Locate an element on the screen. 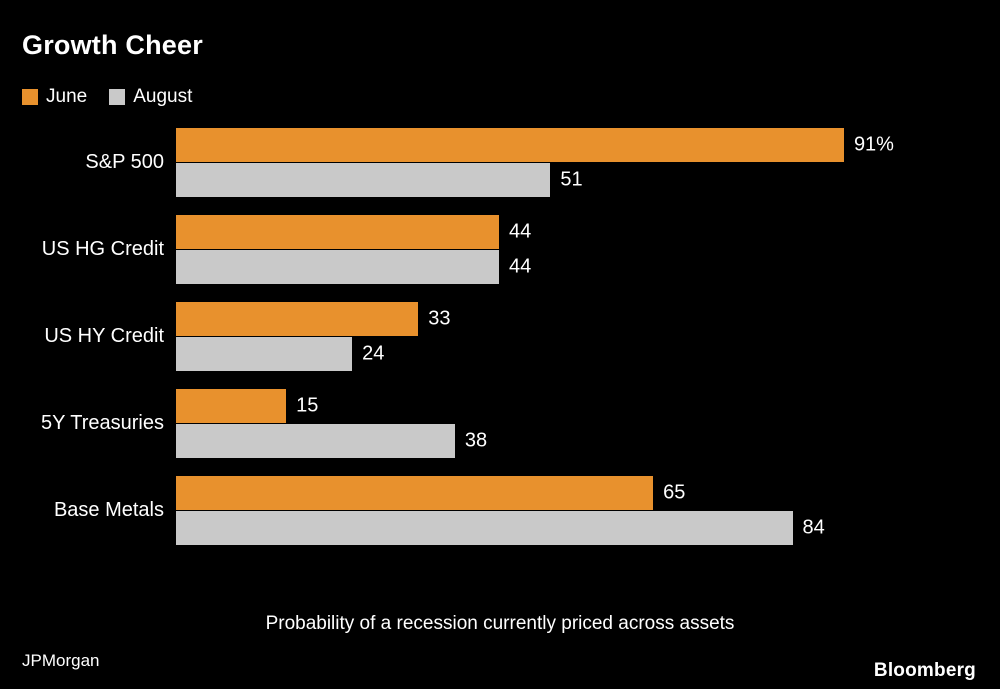 Image resolution: width=1000 pixels, height=689 pixels. value-label: 38 is located at coordinates (476, 440).